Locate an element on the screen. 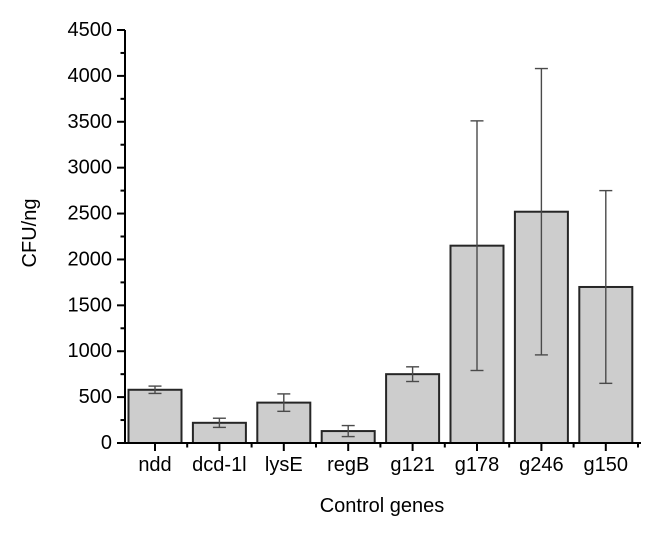 This screenshot has width=650, height=543. y-tick-label: 4000 is located at coordinates (90, 76).